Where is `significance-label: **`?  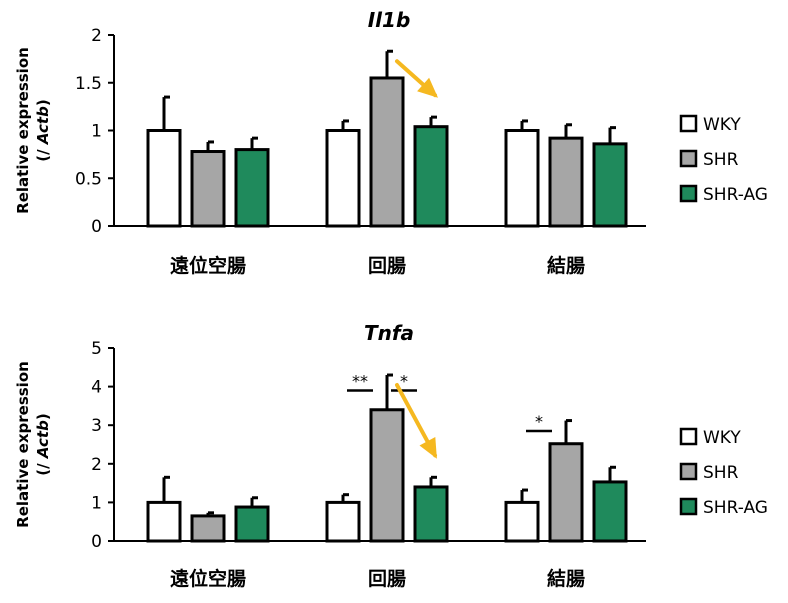
significance-label: ** is located at coordinates (360, 380).